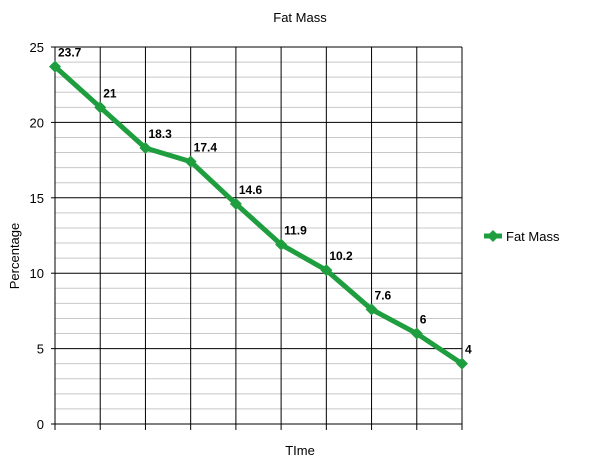 Image resolution: width=600 pixels, height=463 pixels. What do you see at coordinates (70, 53) in the screenshot?
I see `data-label: 23.7` at bounding box center [70, 53].